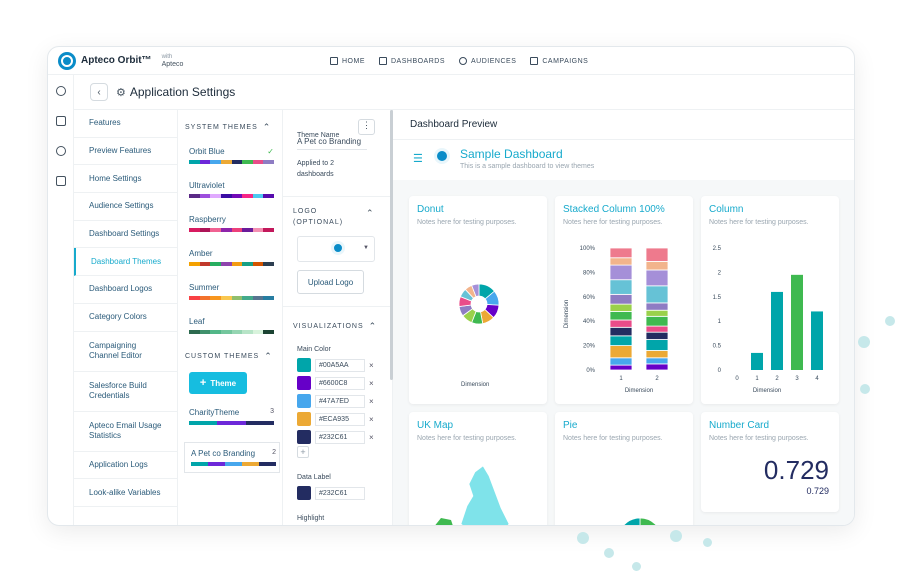 This screenshot has height=573, width=900. I want to click on visualizations-header: VISUALIZATIONS ⌃, so click(331, 326).